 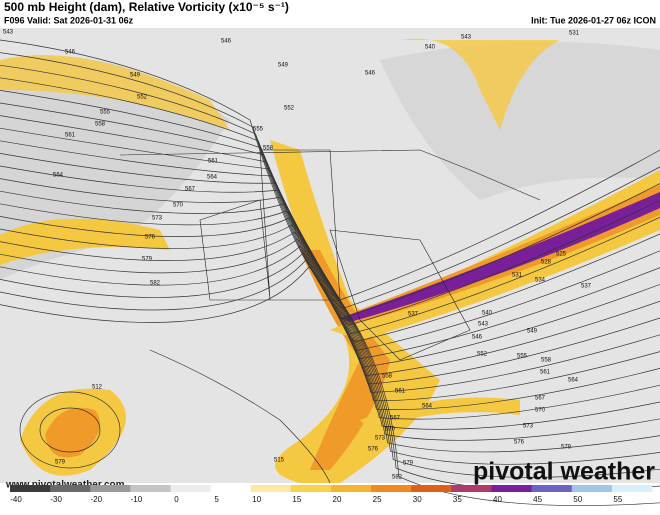 I want to click on contour-label: 537, so click(x=413, y=315).